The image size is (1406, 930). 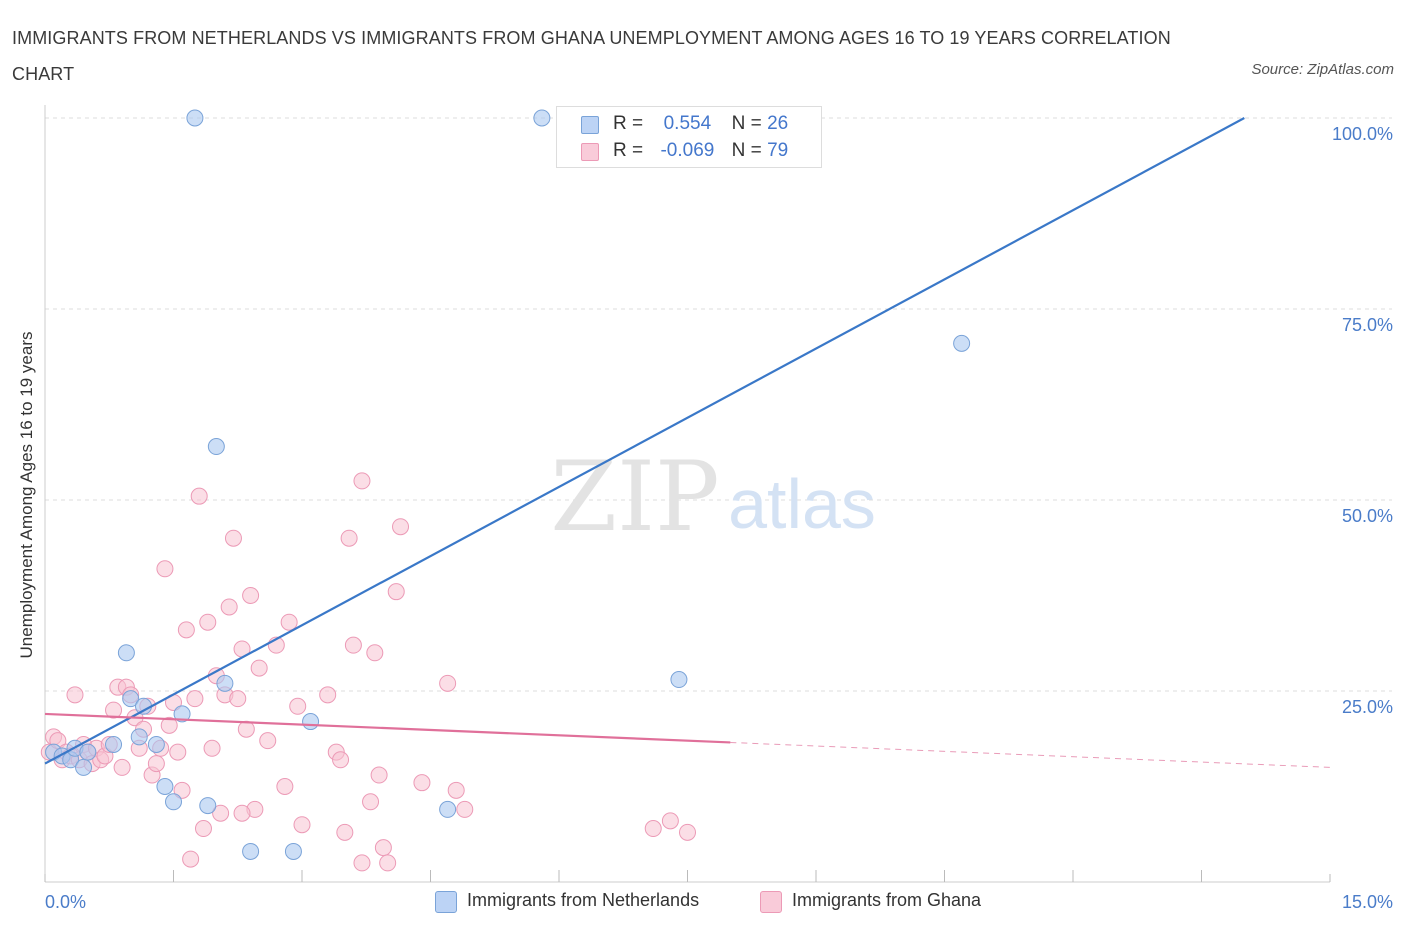 I want to click on y-tick-label: 50.0%, so click(x=1367, y=516).